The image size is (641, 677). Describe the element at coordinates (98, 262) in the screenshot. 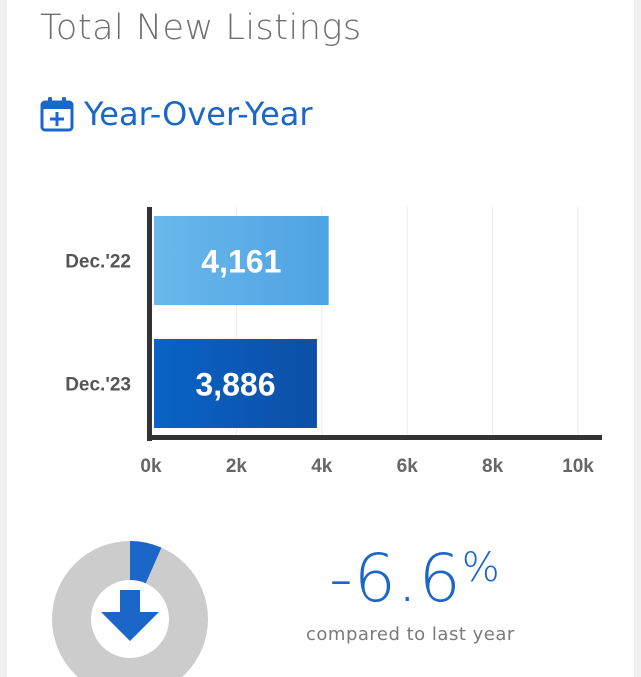

I see `category-label: Dec.'22` at that location.